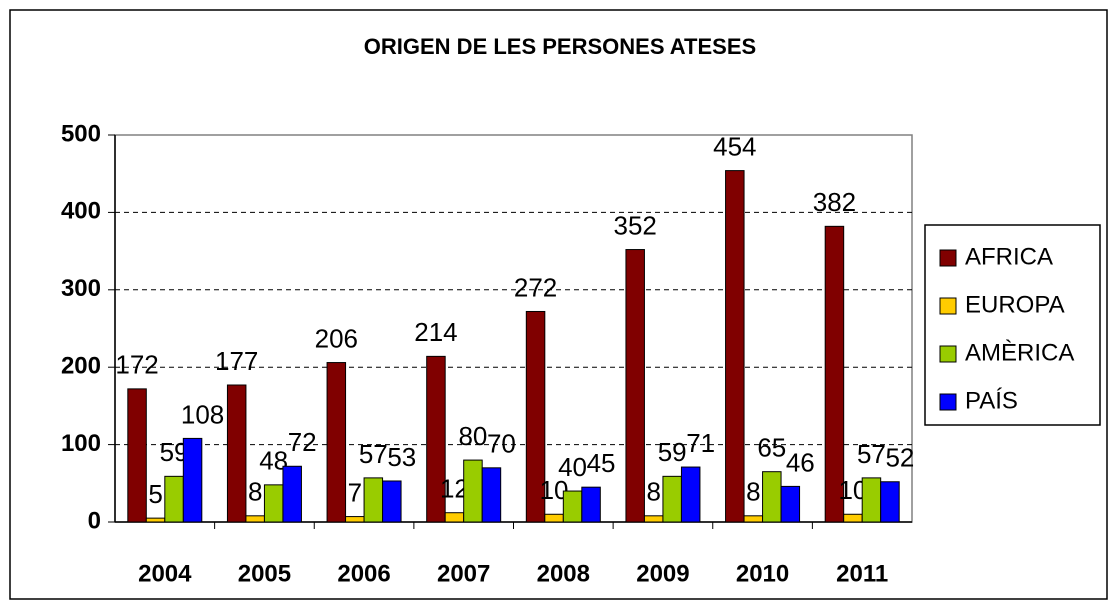 This screenshot has width=1118, height=609. I want to click on value-label: 7, so click(355, 492).